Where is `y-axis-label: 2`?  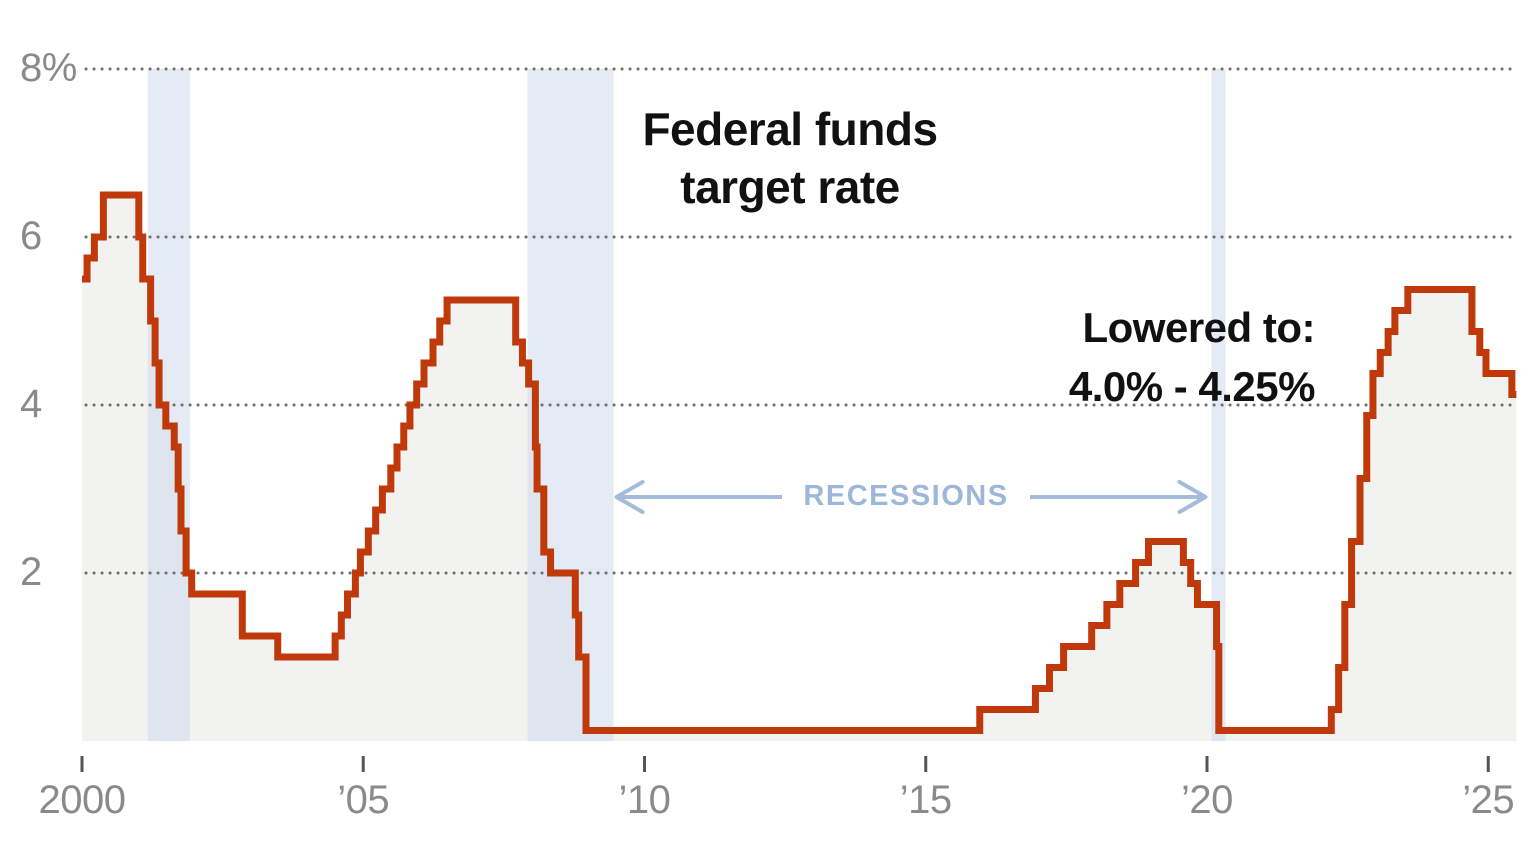
y-axis-label: 2 is located at coordinates (31, 572).